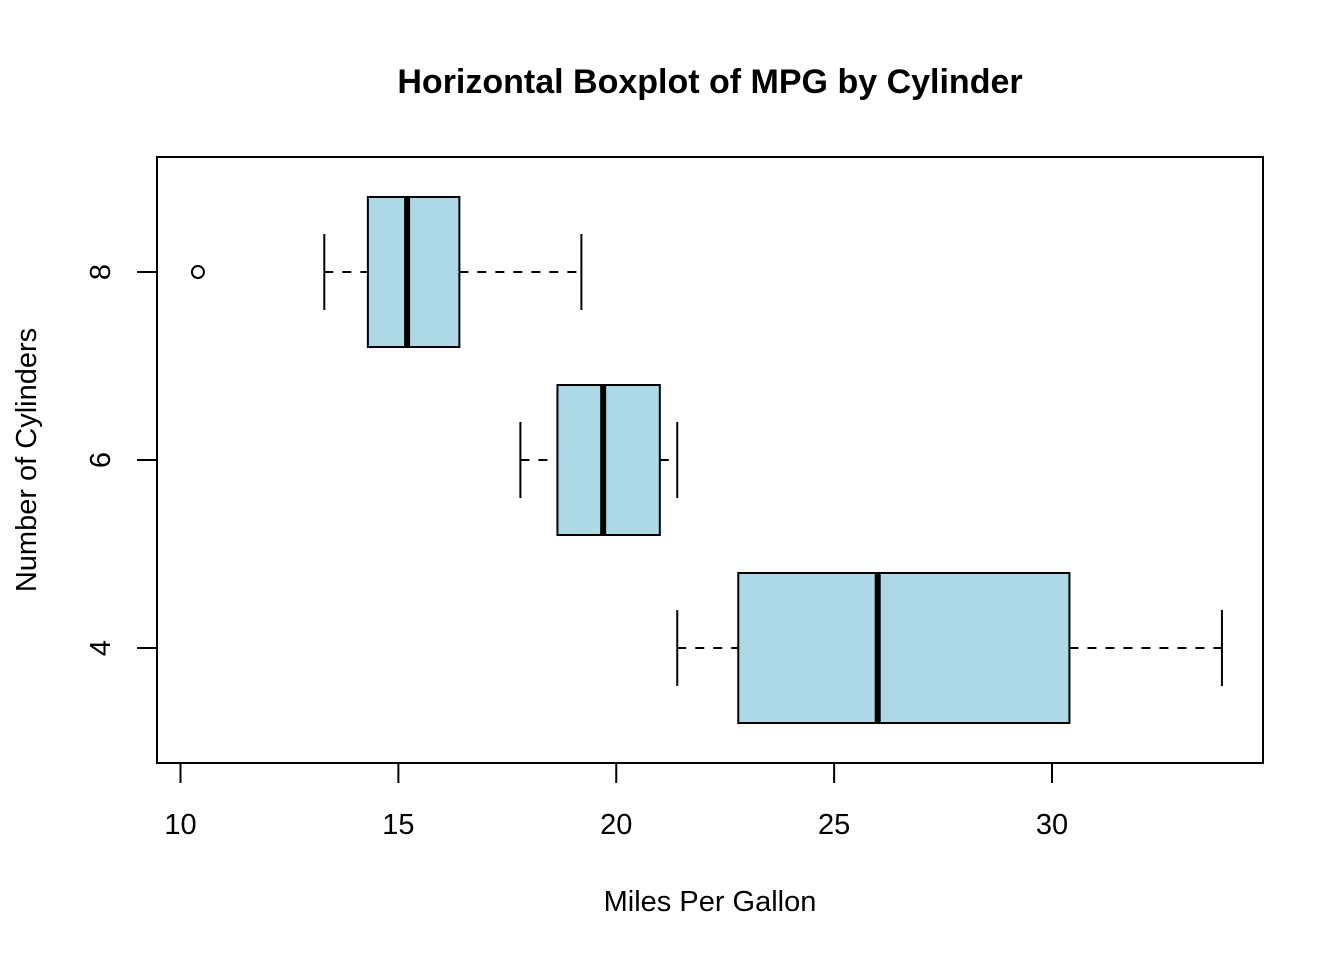 The height and width of the screenshot is (960, 1344). What do you see at coordinates (616, 825) in the screenshot?
I see `x-tick-label-20: 20` at bounding box center [616, 825].